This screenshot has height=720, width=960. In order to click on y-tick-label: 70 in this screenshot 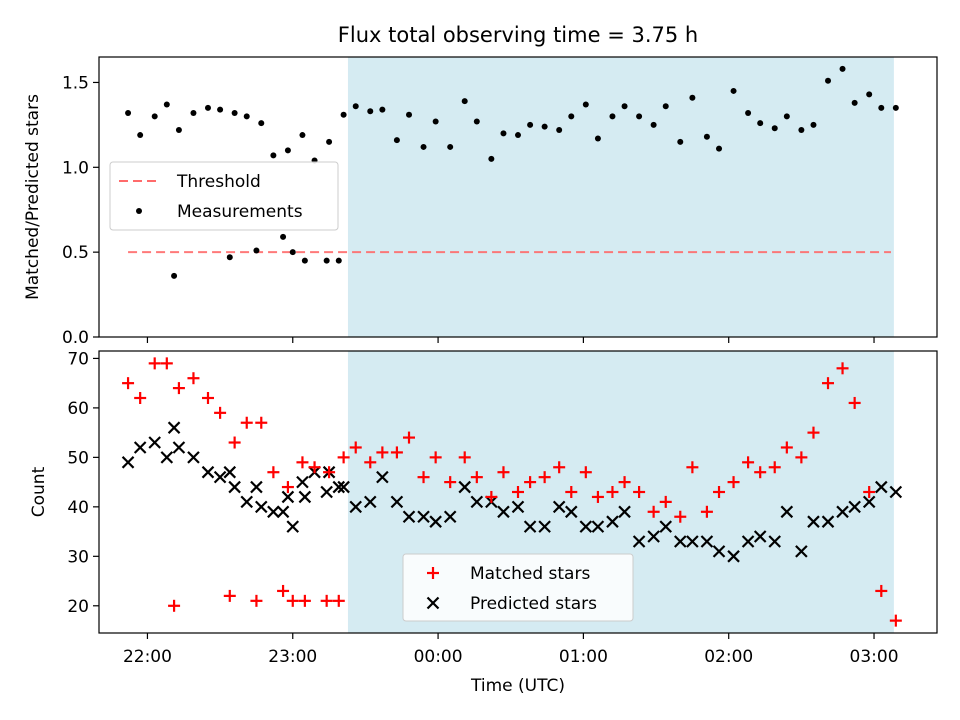, I will do `click(78, 359)`.